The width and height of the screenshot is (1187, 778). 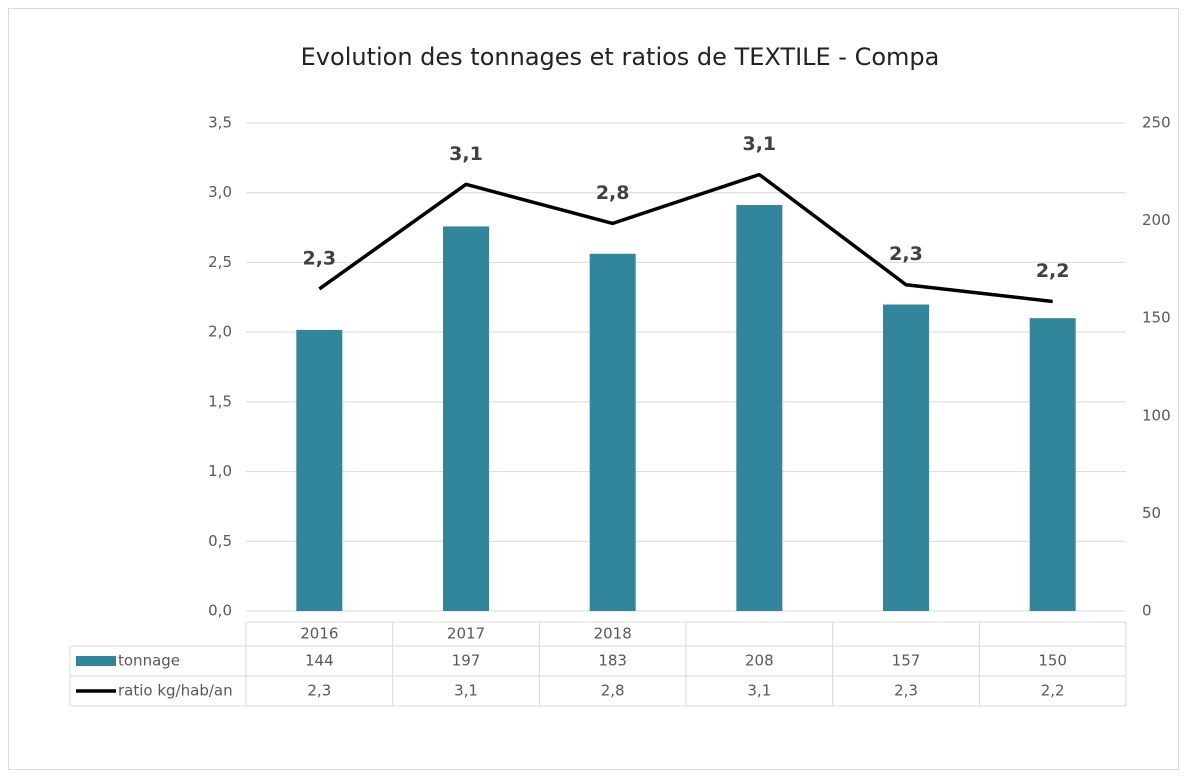 What do you see at coordinates (1151, 513) in the screenshot?
I see `y2-tick-label: 50` at bounding box center [1151, 513].